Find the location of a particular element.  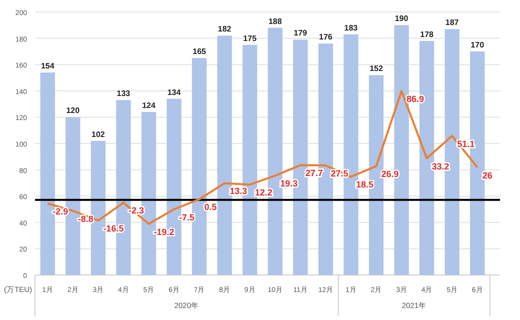

data-label: 170 is located at coordinates (477, 45).